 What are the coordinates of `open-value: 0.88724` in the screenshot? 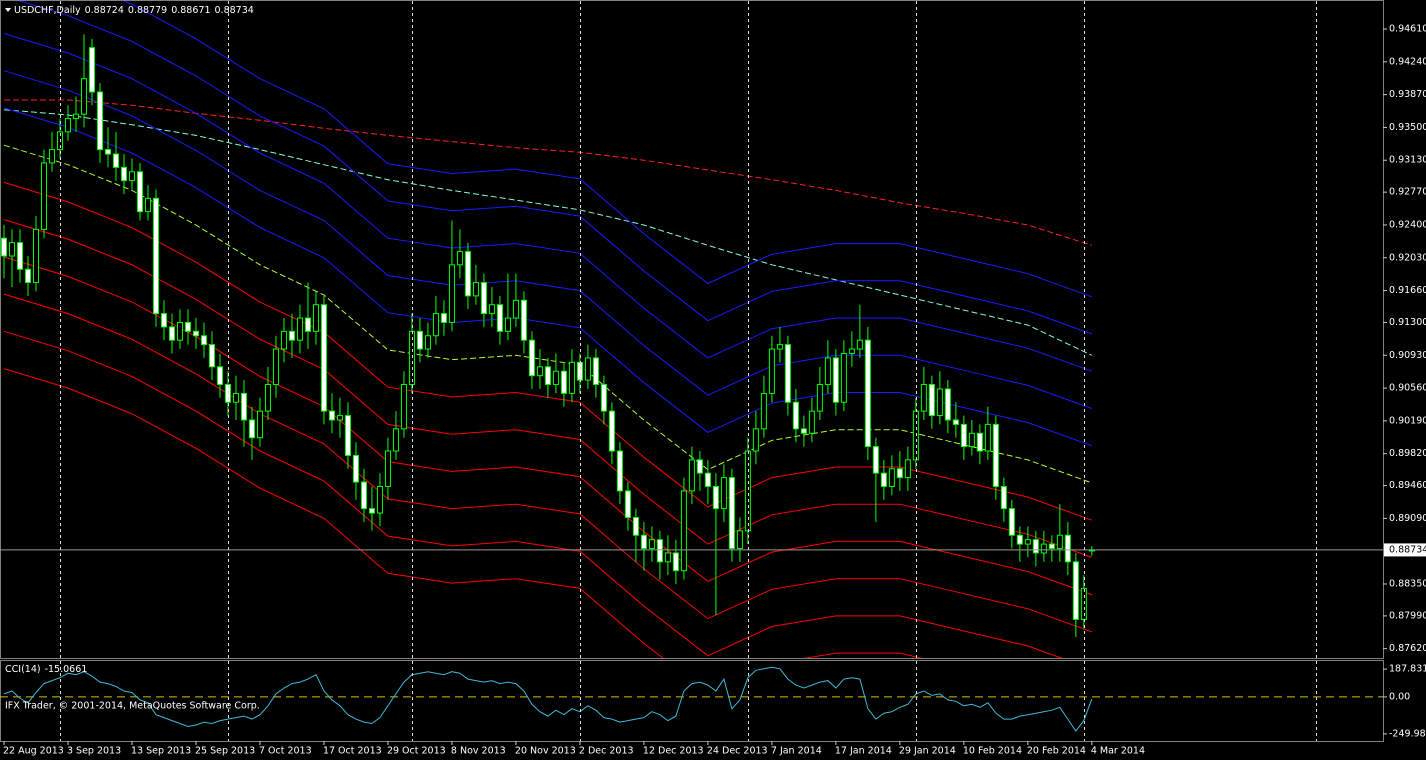 It's located at (104, 10).